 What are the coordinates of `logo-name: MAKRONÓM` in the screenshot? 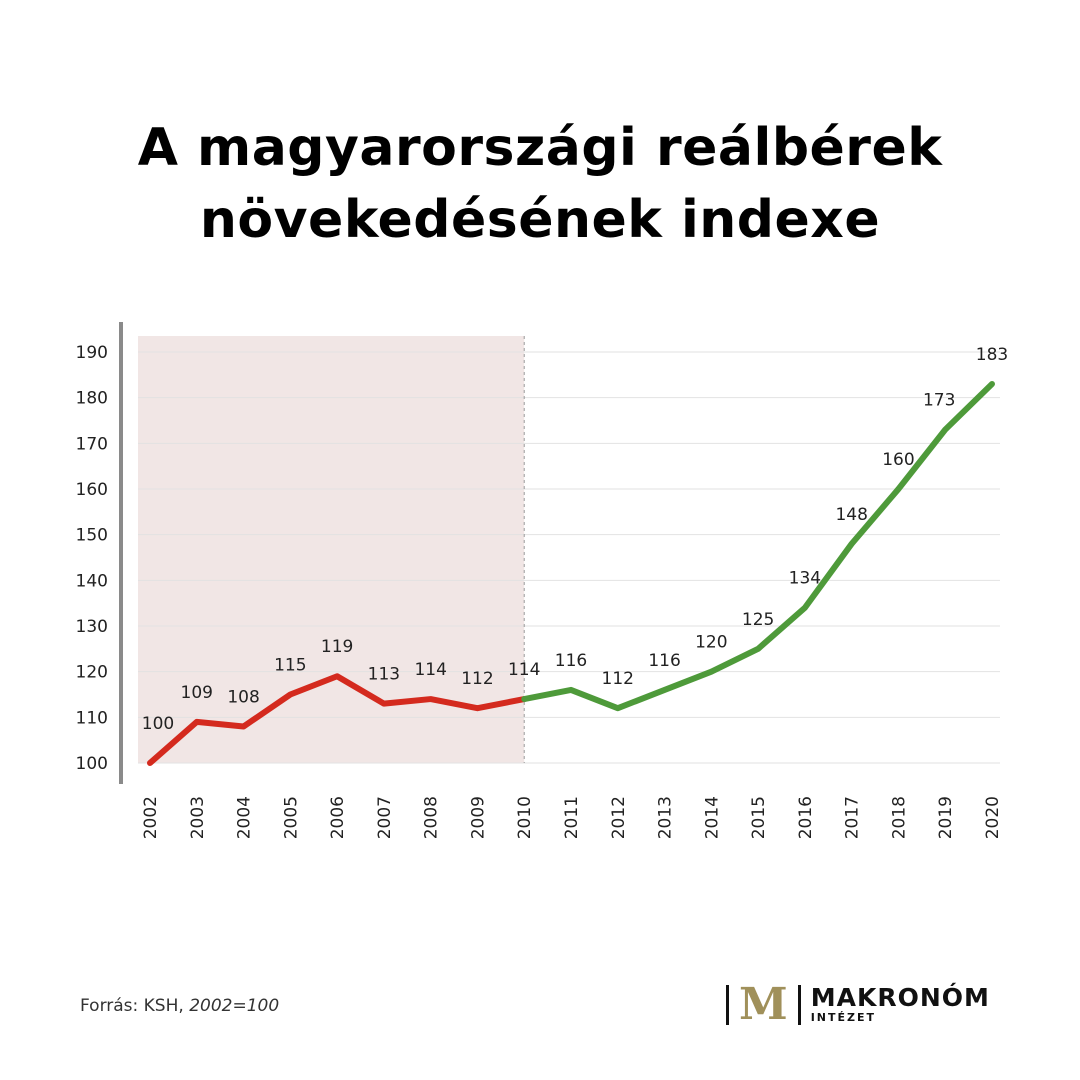 It's located at (900, 997).